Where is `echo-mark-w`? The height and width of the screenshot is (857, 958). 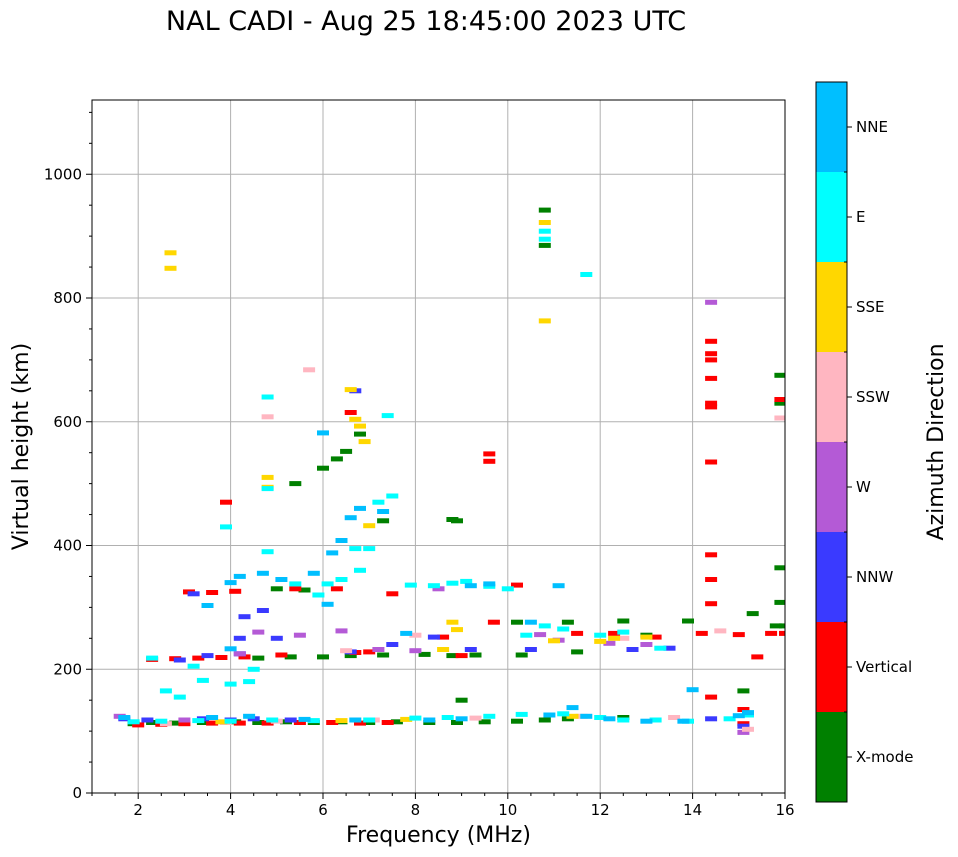 echo-mark-w is located at coordinates (646, 644).